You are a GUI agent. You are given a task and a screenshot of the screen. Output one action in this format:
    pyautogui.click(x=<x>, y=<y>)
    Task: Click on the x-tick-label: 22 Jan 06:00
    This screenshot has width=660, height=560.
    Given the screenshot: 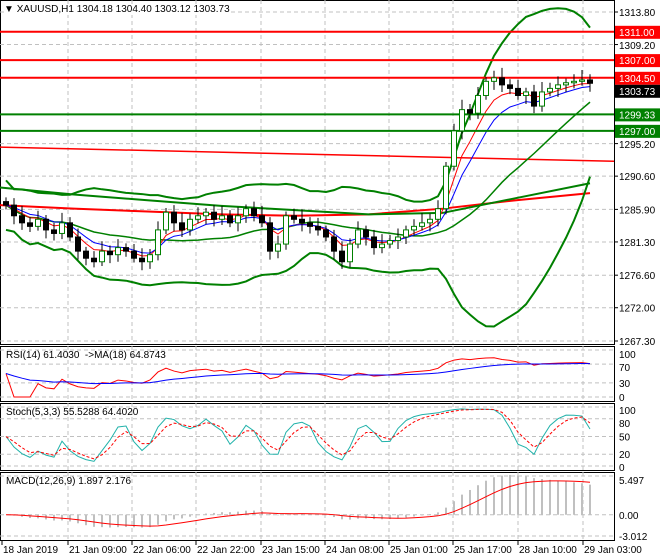 What is the action you would take?
    pyautogui.click(x=162, y=550)
    